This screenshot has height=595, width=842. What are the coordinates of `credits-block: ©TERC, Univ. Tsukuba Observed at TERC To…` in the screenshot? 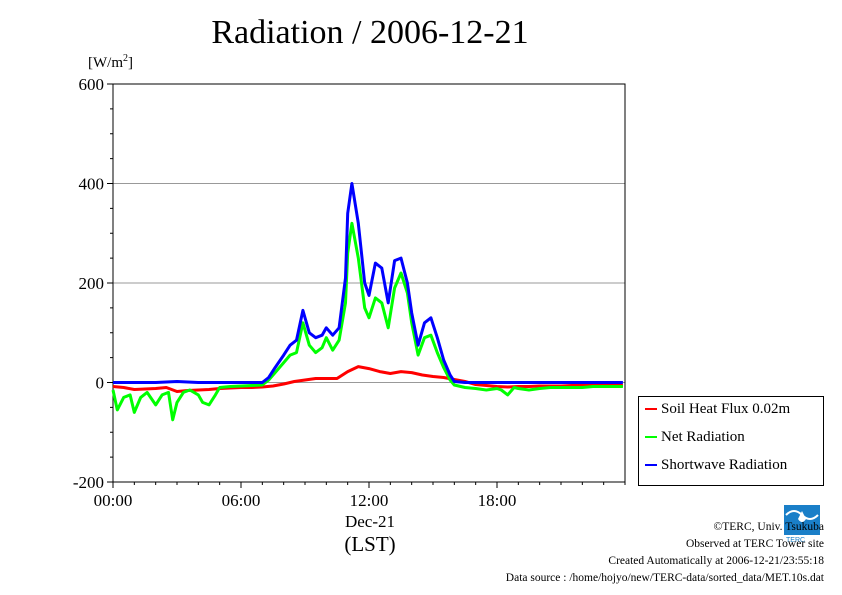 It's located at (665, 553).